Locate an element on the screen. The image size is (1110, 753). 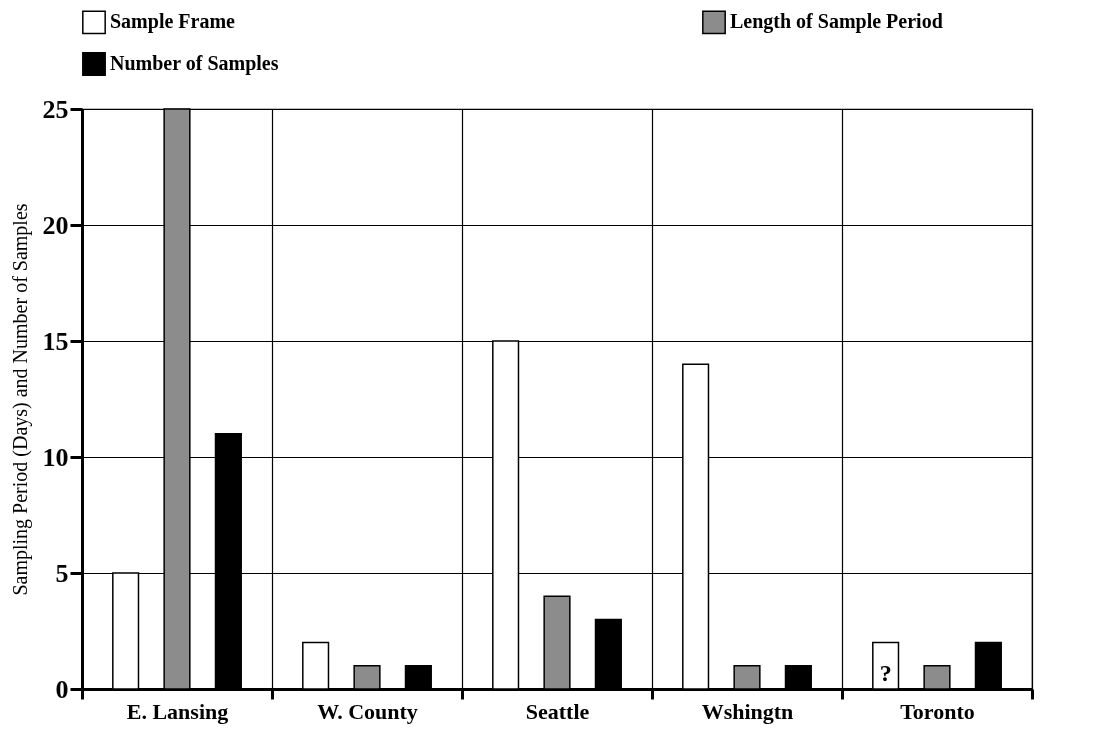
x-tick-label: Toronto is located at coordinates (937, 711).